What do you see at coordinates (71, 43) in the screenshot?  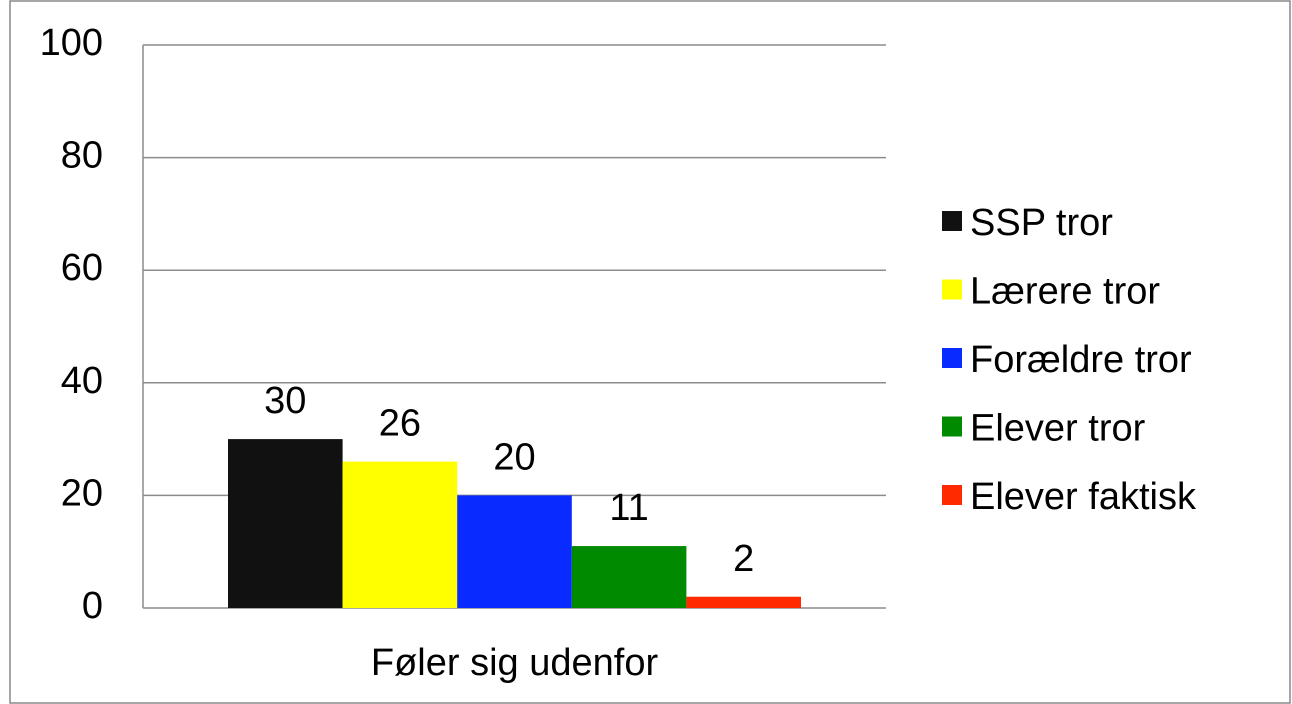 I see `y-tick-label: 100` at bounding box center [71, 43].